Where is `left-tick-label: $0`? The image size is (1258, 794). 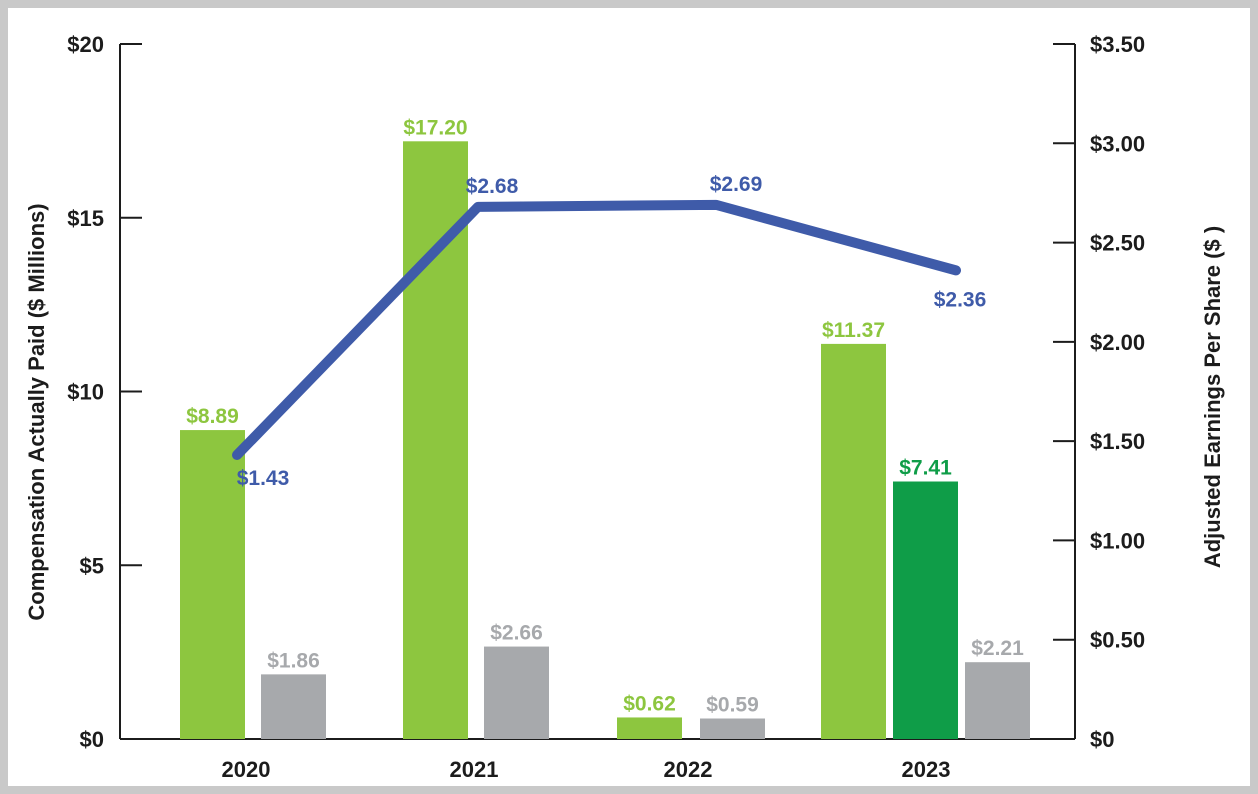
left-tick-label: $0 is located at coordinates (92, 739).